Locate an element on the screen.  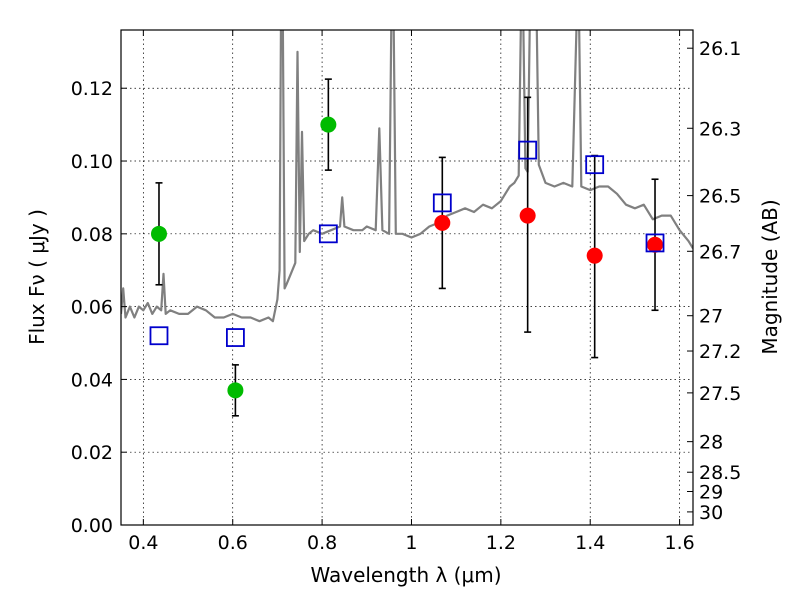
y2-tick-label: 29 is located at coordinates (711, 493).